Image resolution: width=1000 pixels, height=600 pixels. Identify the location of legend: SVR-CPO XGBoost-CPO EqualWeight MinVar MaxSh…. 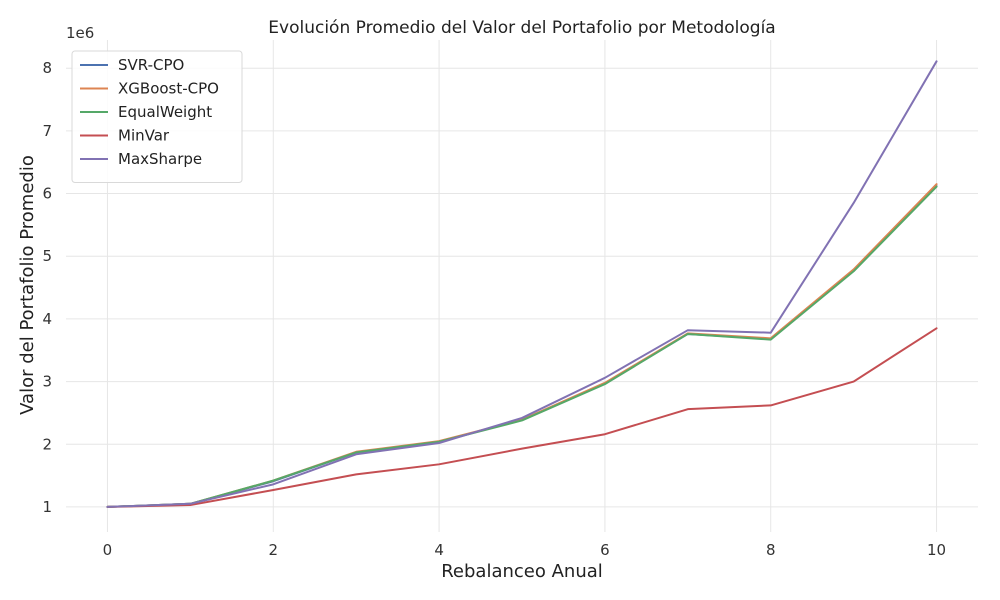
(157, 116).